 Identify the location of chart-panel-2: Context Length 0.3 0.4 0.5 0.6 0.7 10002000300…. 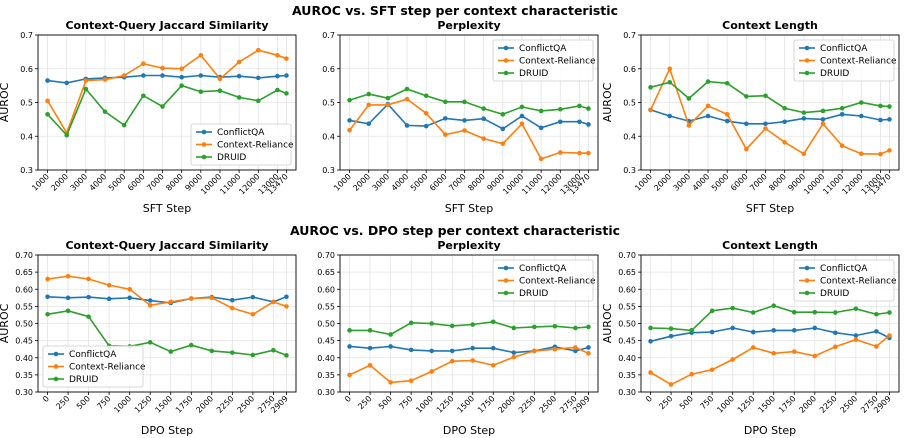
(750, 117).